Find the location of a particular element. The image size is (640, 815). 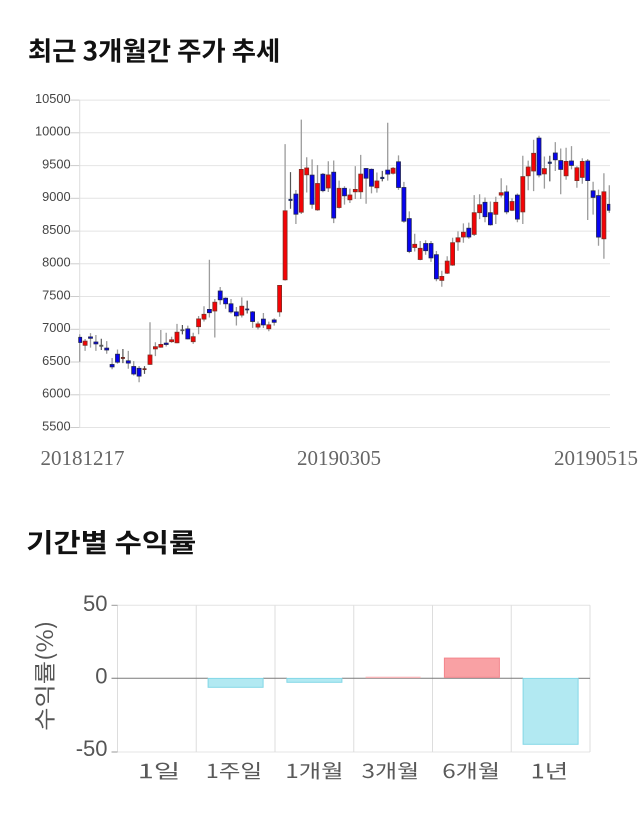

svg-text: 50 is located at coordinates (95, 603).